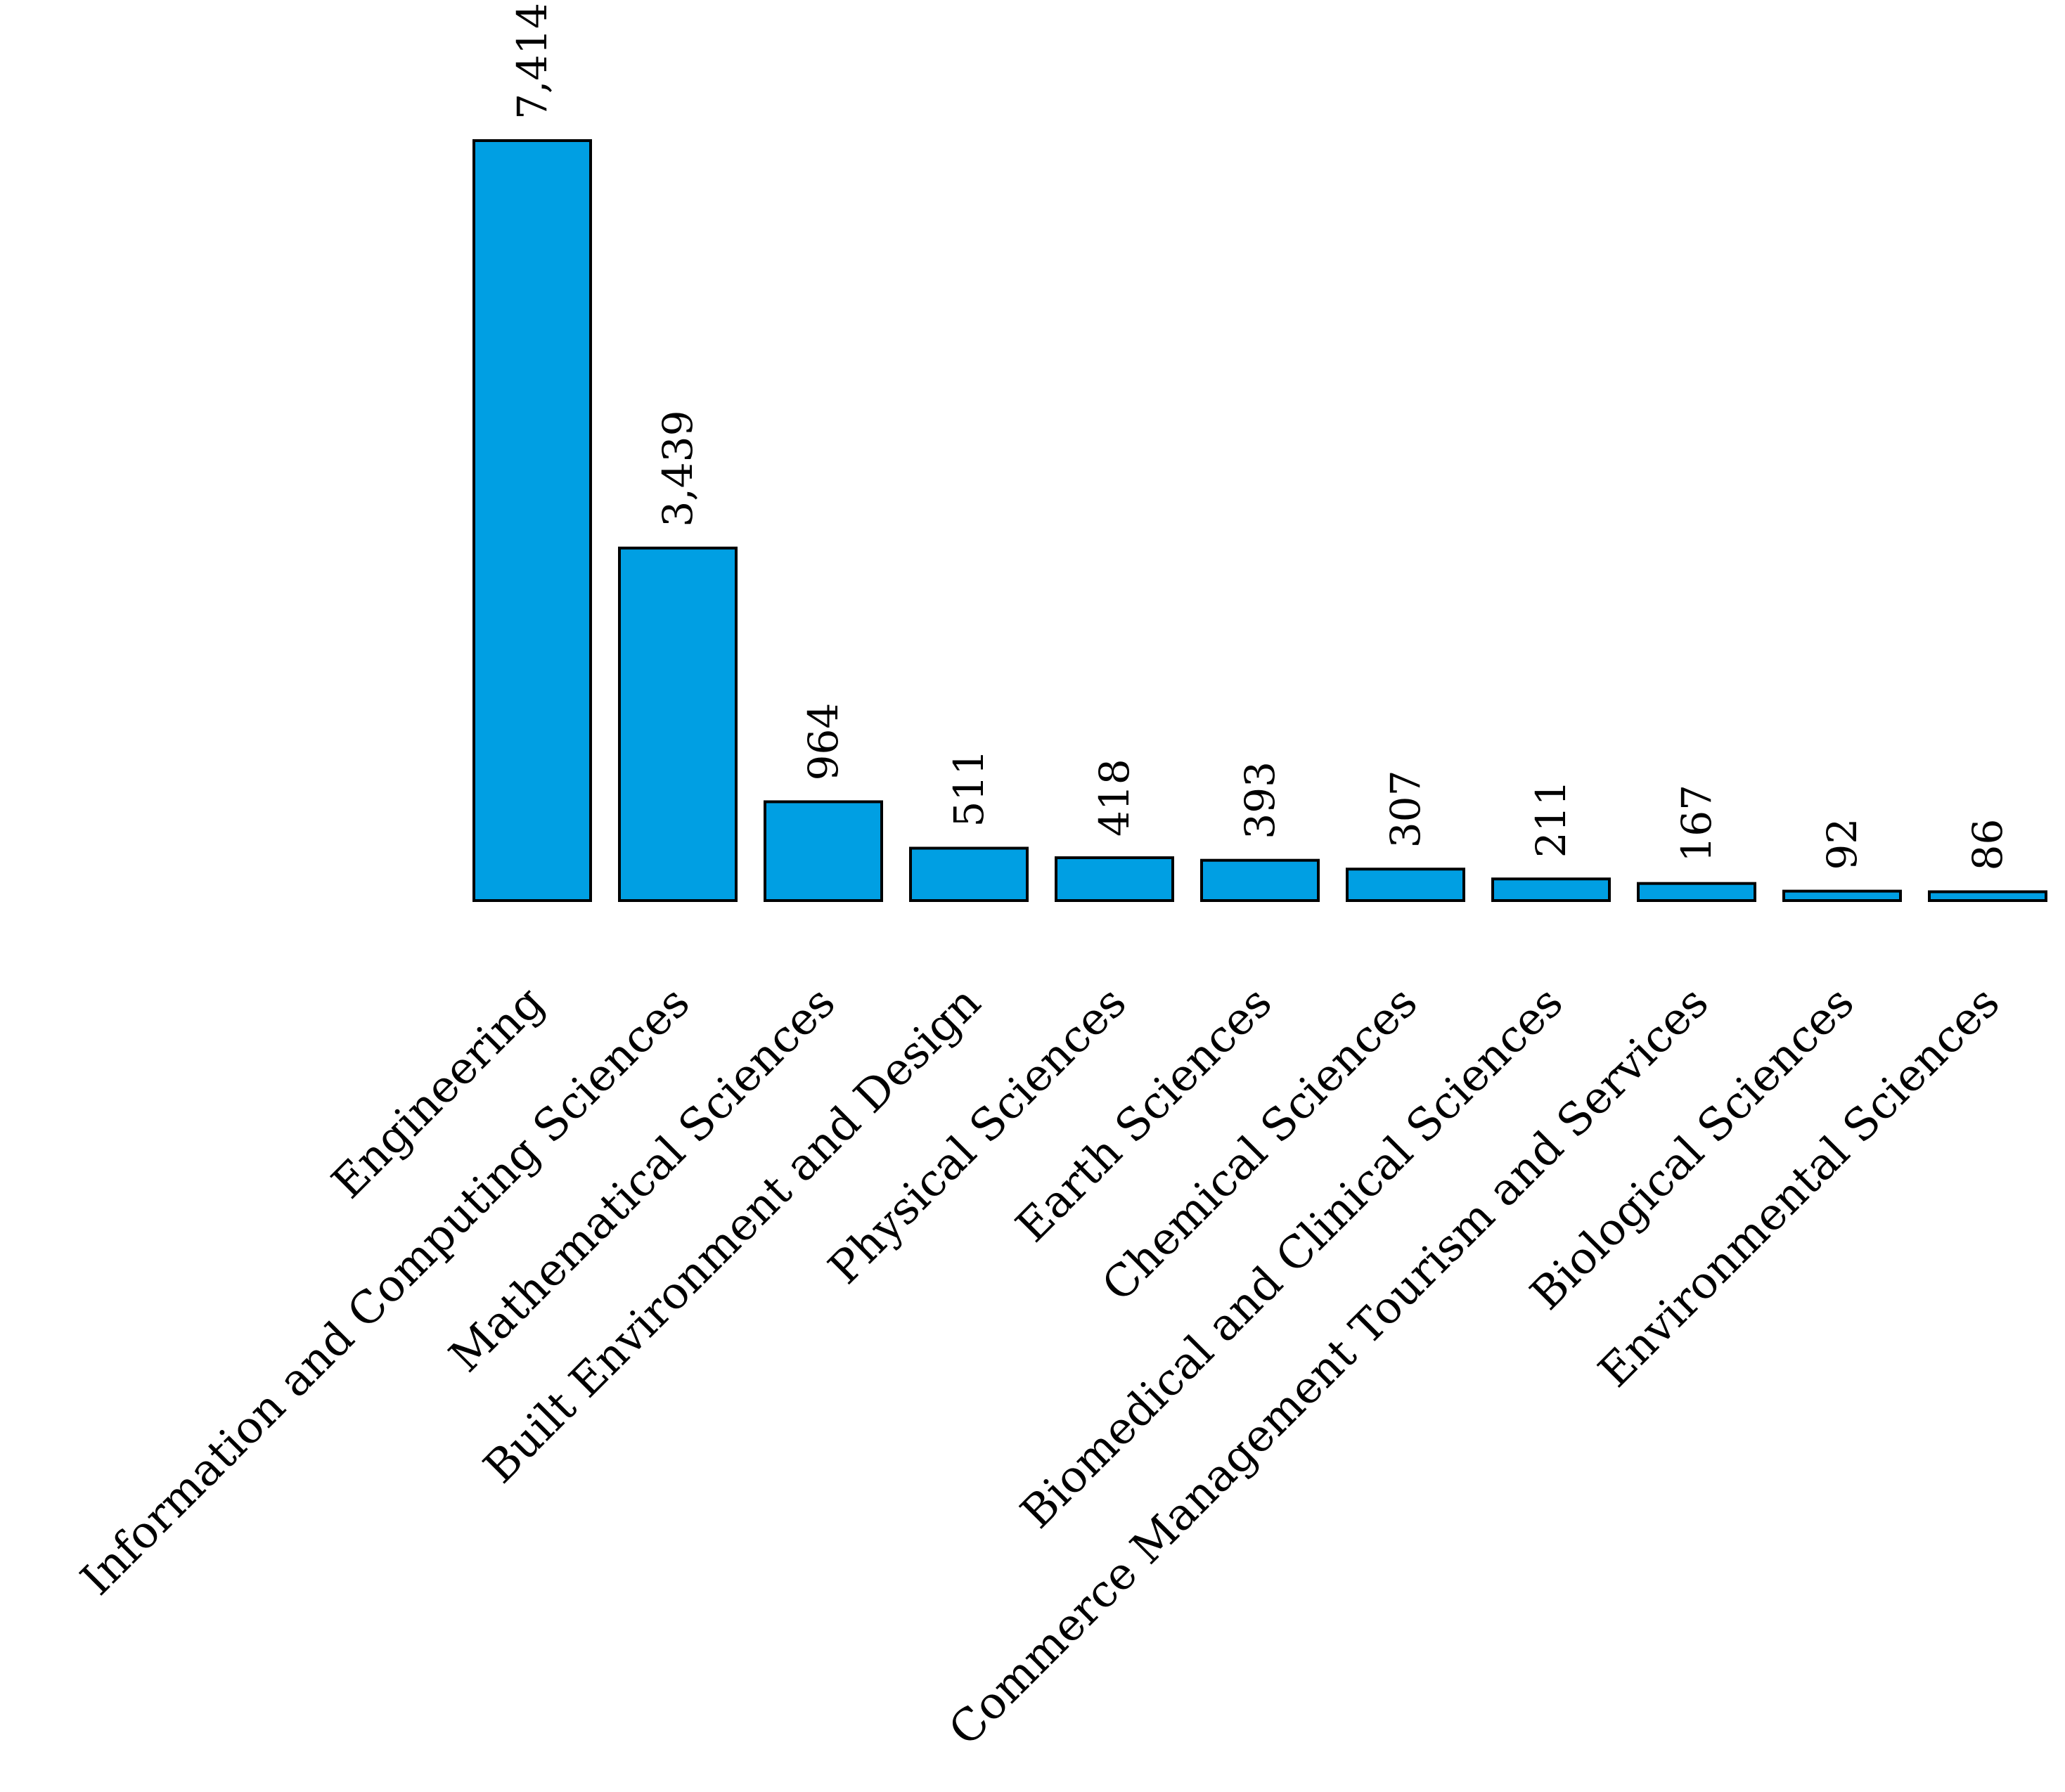  I want to click on value-label-8: 211, so click(1551, 819).